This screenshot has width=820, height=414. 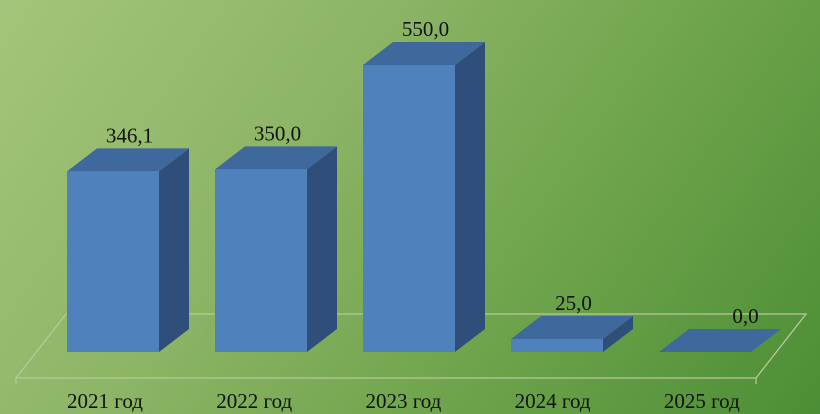 I want to click on x-tick-label-4: 2025 год, so click(x=702, y=401).